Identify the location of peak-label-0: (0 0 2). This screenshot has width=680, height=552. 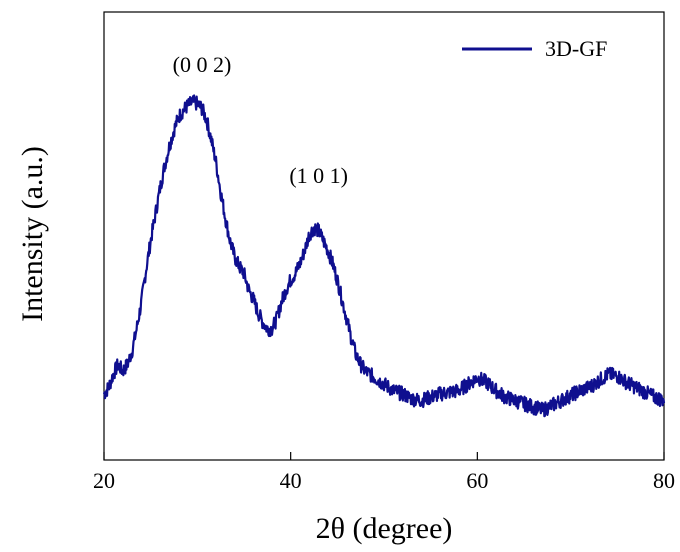
(202, 64).